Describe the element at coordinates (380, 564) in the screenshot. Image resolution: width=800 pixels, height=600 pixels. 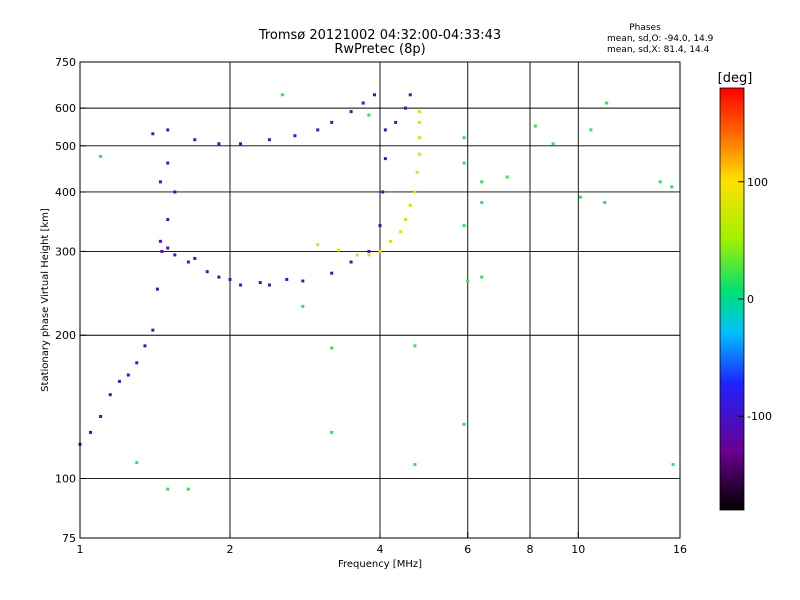
I see `x-axis-label: Frequency [MHz]` at that location.